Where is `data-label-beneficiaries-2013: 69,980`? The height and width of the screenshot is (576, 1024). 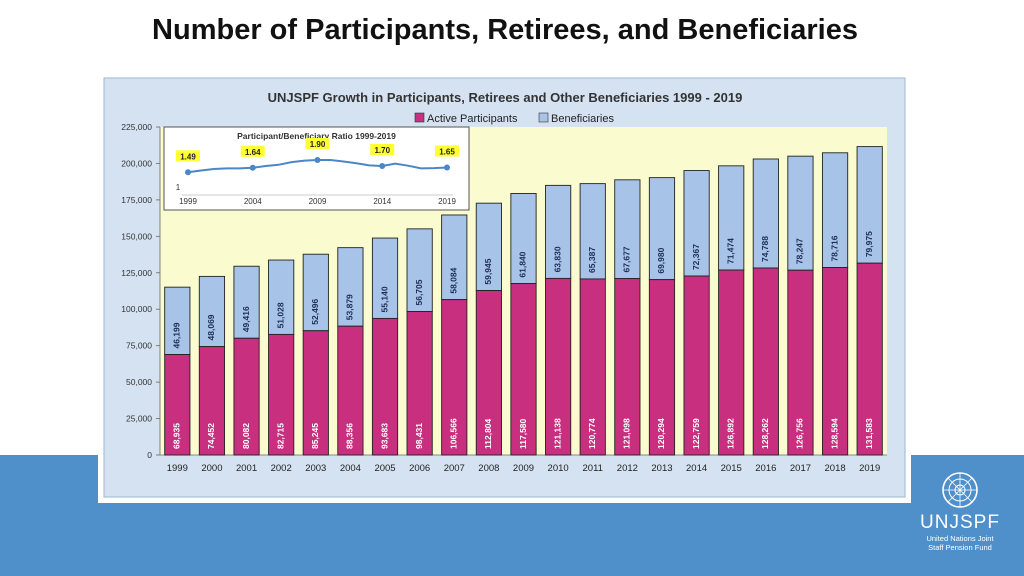
data-label-beneficiaries-2013: 69,980 is located at coordinates (661, 260).